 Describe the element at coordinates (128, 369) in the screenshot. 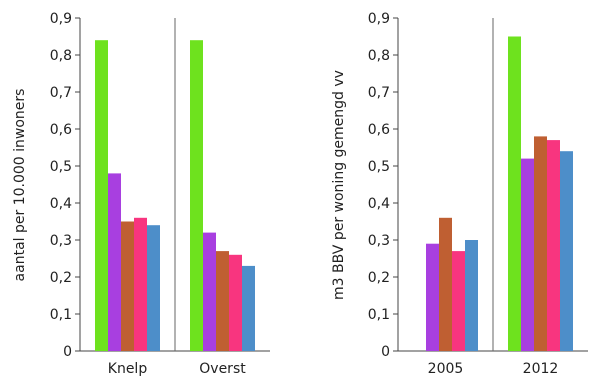

I see `x-tick-label: Knelp` at that location.